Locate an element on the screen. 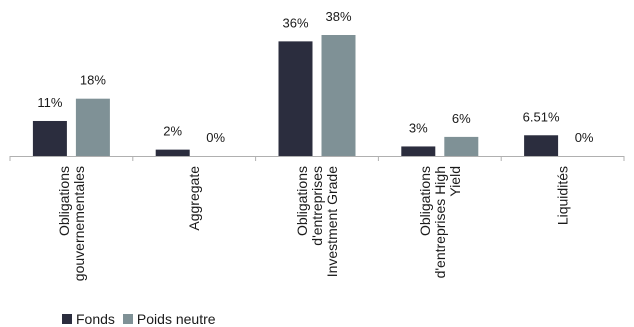 The width and height of the screenshot is (634, 327). data-label-poids-neutre-3: 6% is located at coordinates (461, 118).